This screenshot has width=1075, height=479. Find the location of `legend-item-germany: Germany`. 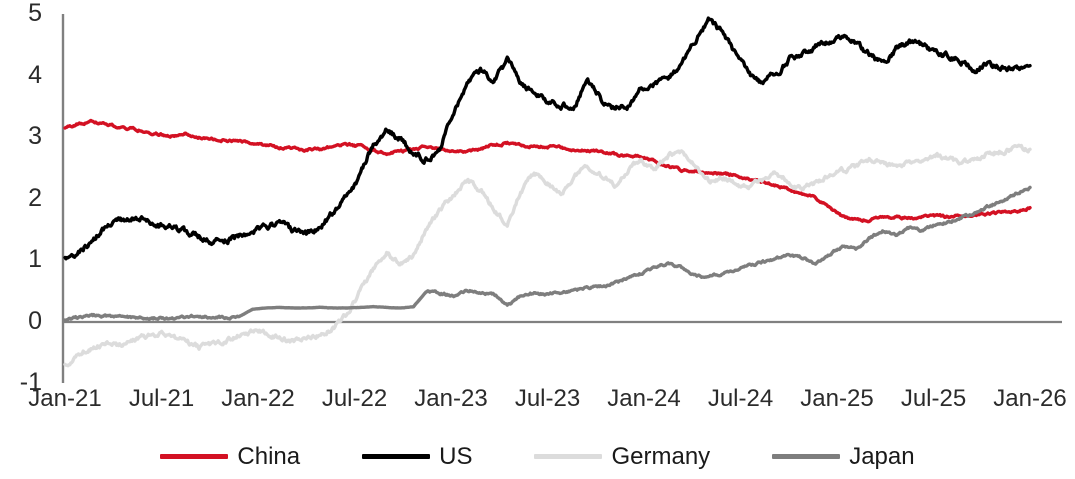

legend-item-germany: Germany is located at coordinates (622, 456).